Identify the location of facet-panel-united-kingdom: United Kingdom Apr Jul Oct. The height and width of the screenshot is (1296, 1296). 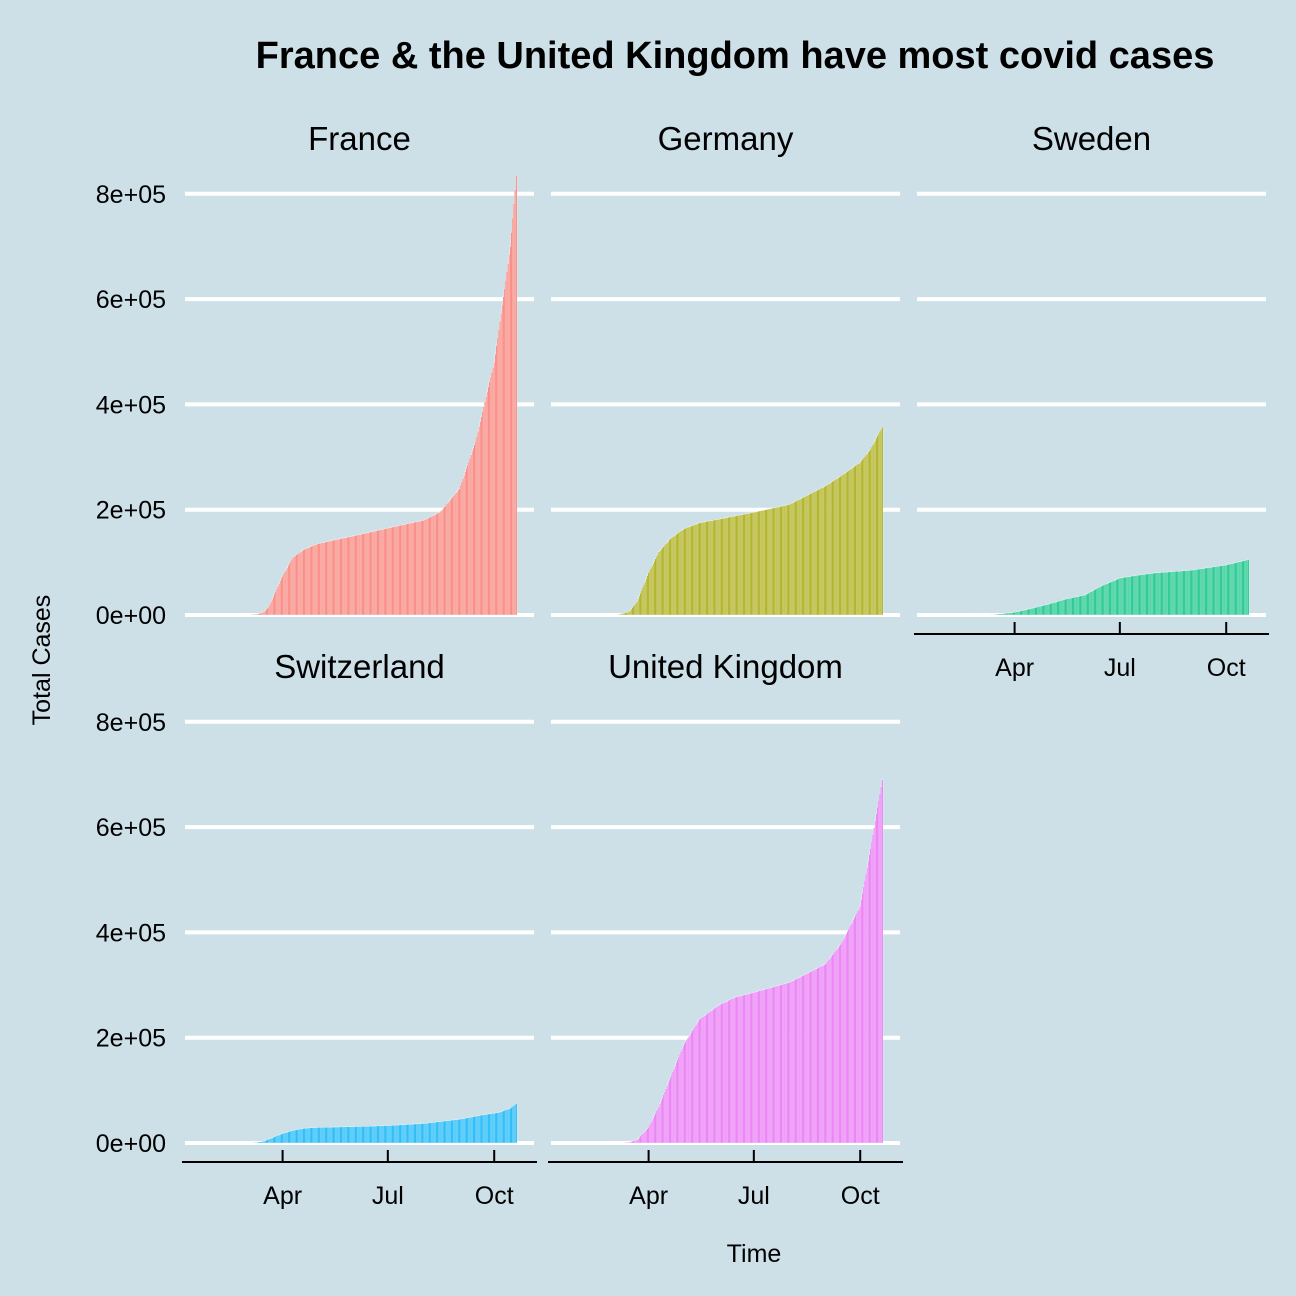
(725, 929).